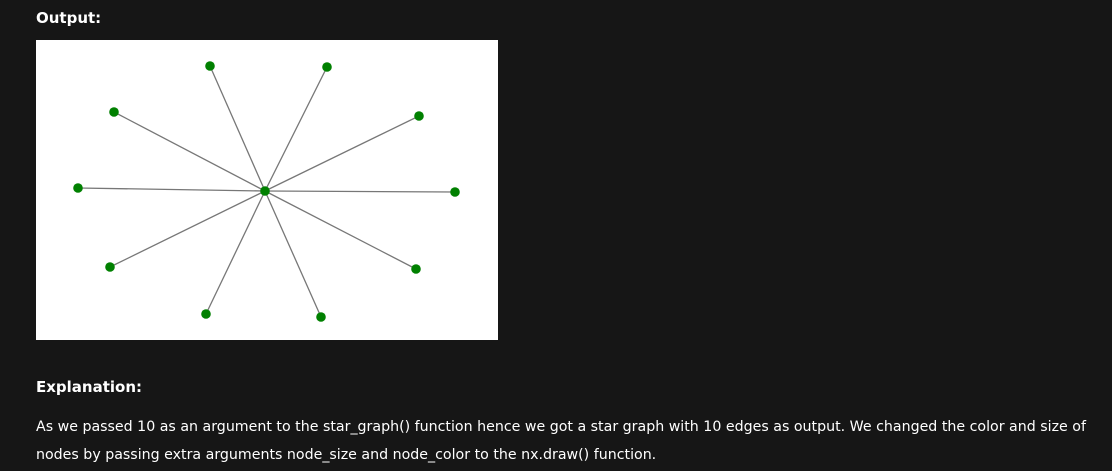  Describe the element at coordinates (89, 387) in the screenshot. I see `explanation-heading: Explanation:` at that location.